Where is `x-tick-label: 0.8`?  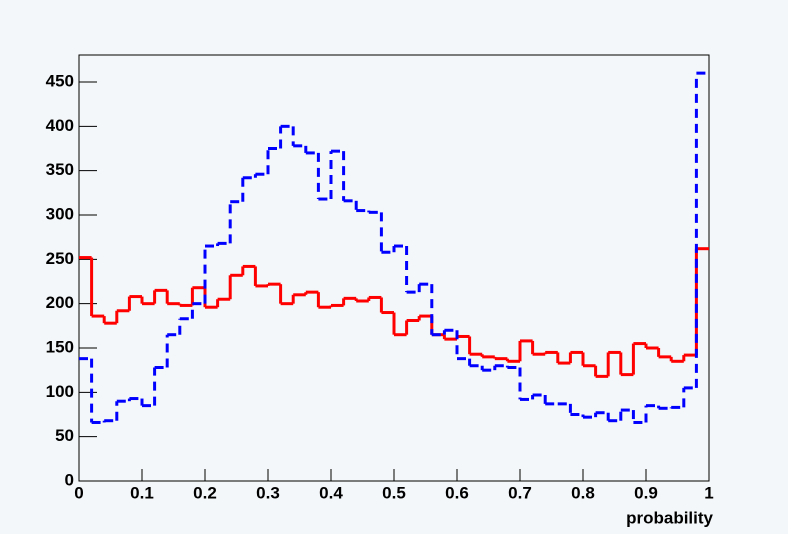 x-tick-label: 0.8 is located at coordinates (583, 492).